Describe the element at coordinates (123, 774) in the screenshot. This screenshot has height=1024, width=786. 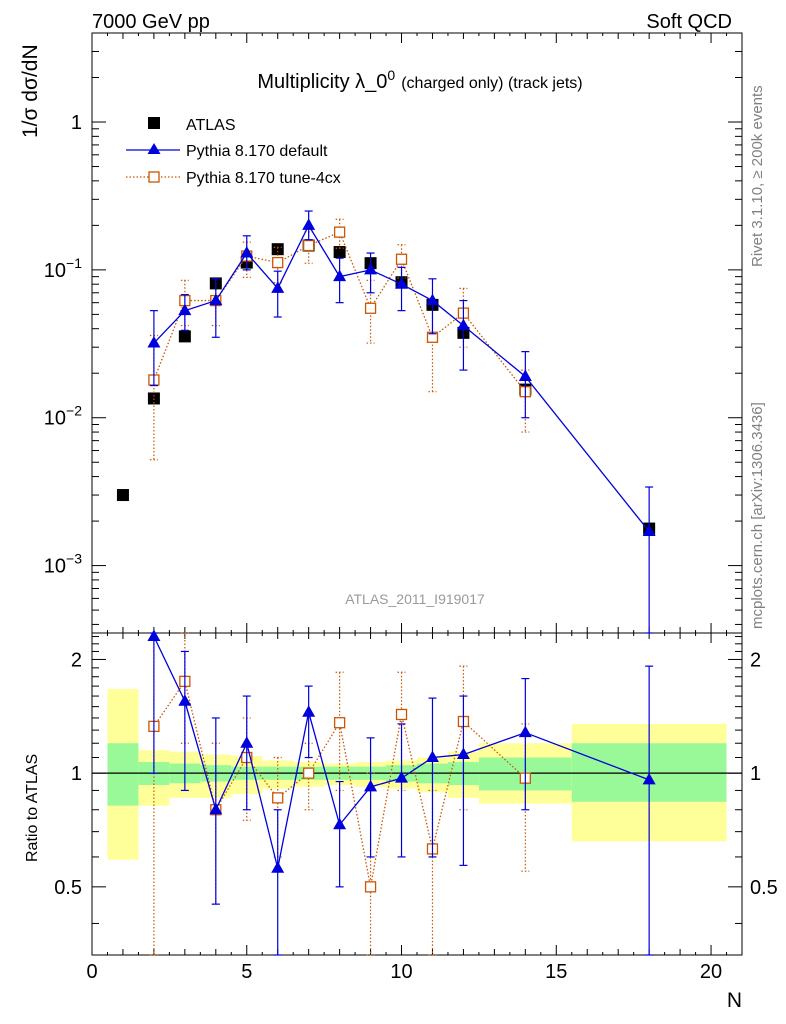
I see `ratio-band-inner` at that location.